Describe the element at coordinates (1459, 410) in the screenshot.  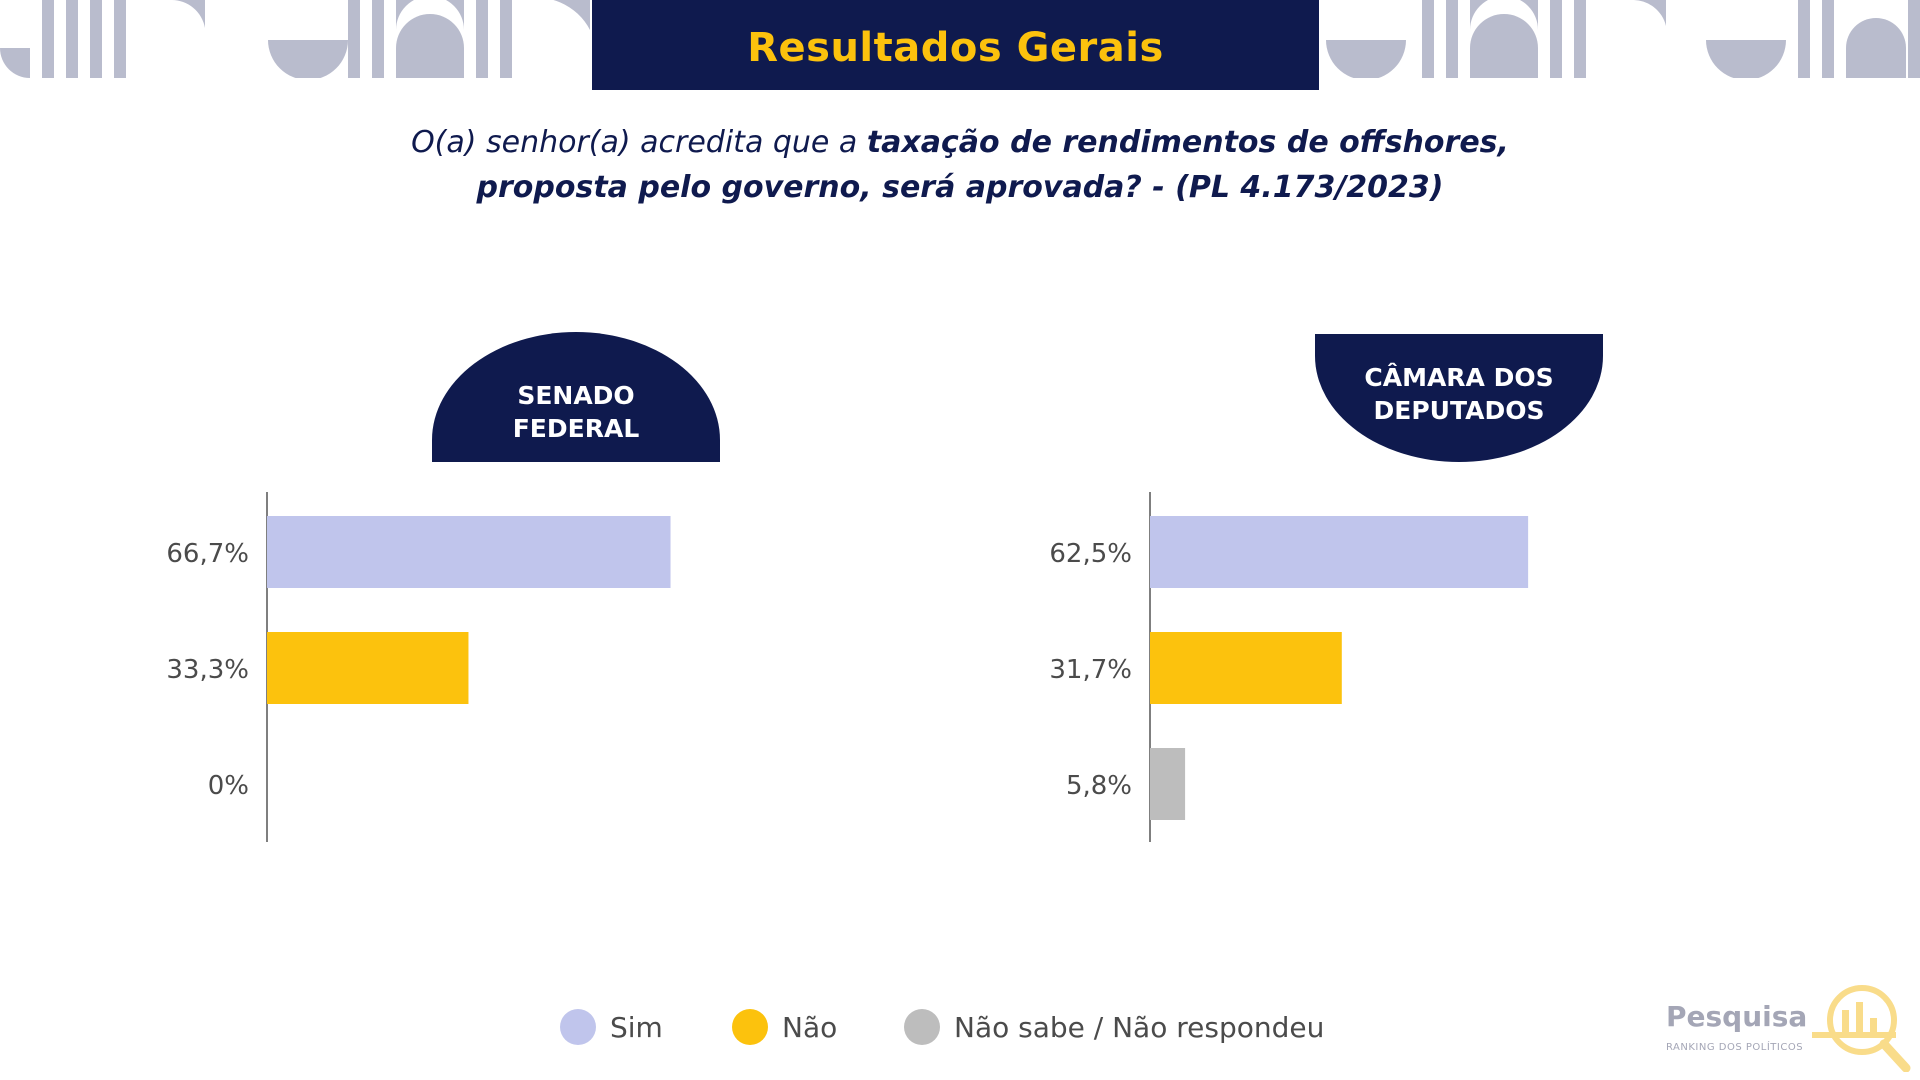
I see `badge-title-camara-line-2: DEPUTADOS` at that location.